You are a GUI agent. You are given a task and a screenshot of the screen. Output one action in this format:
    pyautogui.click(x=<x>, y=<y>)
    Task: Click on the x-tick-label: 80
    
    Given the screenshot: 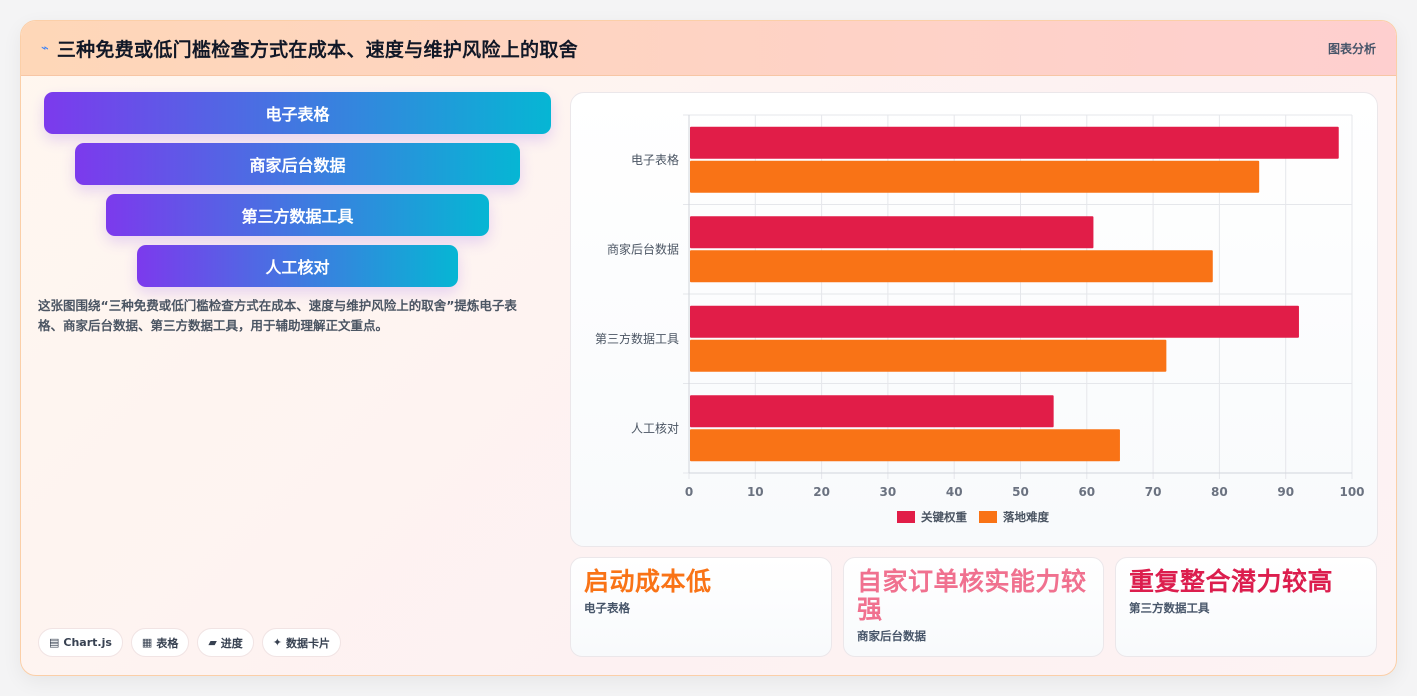 What is the action you would take?
    pyautogui.click(x=1219, y=492)
    